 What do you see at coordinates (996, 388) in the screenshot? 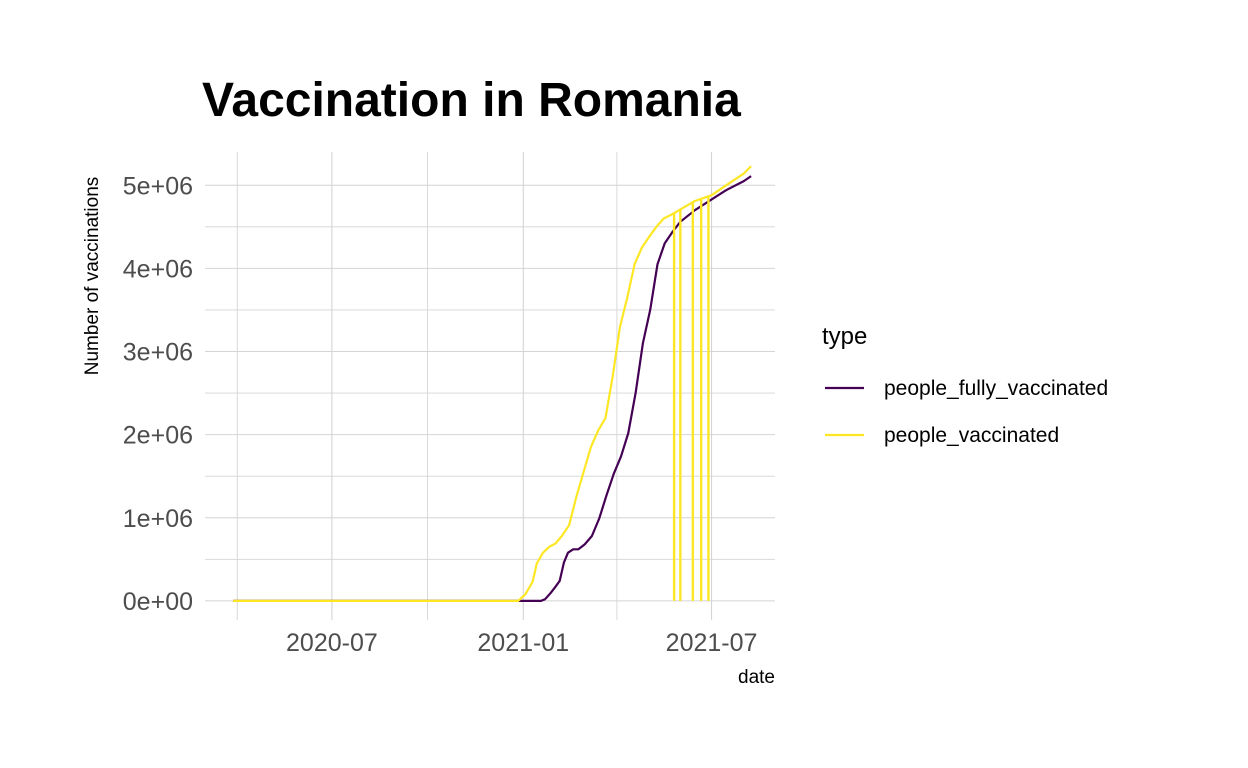
I see `legend-label-people-fully-vaccinated: people_fully_vaccinated` at bounding box center [996, 388].